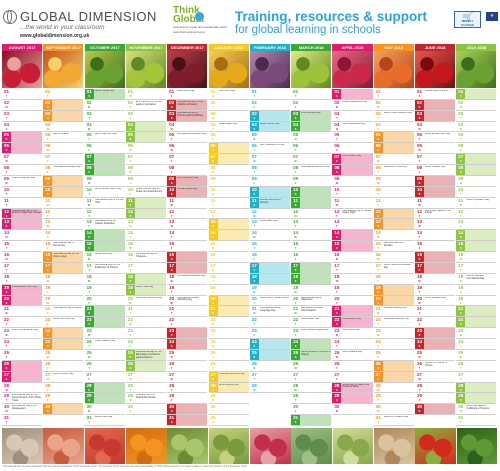 Image resolution: width=500 pixels, height=471 pixels. Describe the element at coordinates (311, 160) in the screenshot. I see `day-cell: 07 W` at that location.